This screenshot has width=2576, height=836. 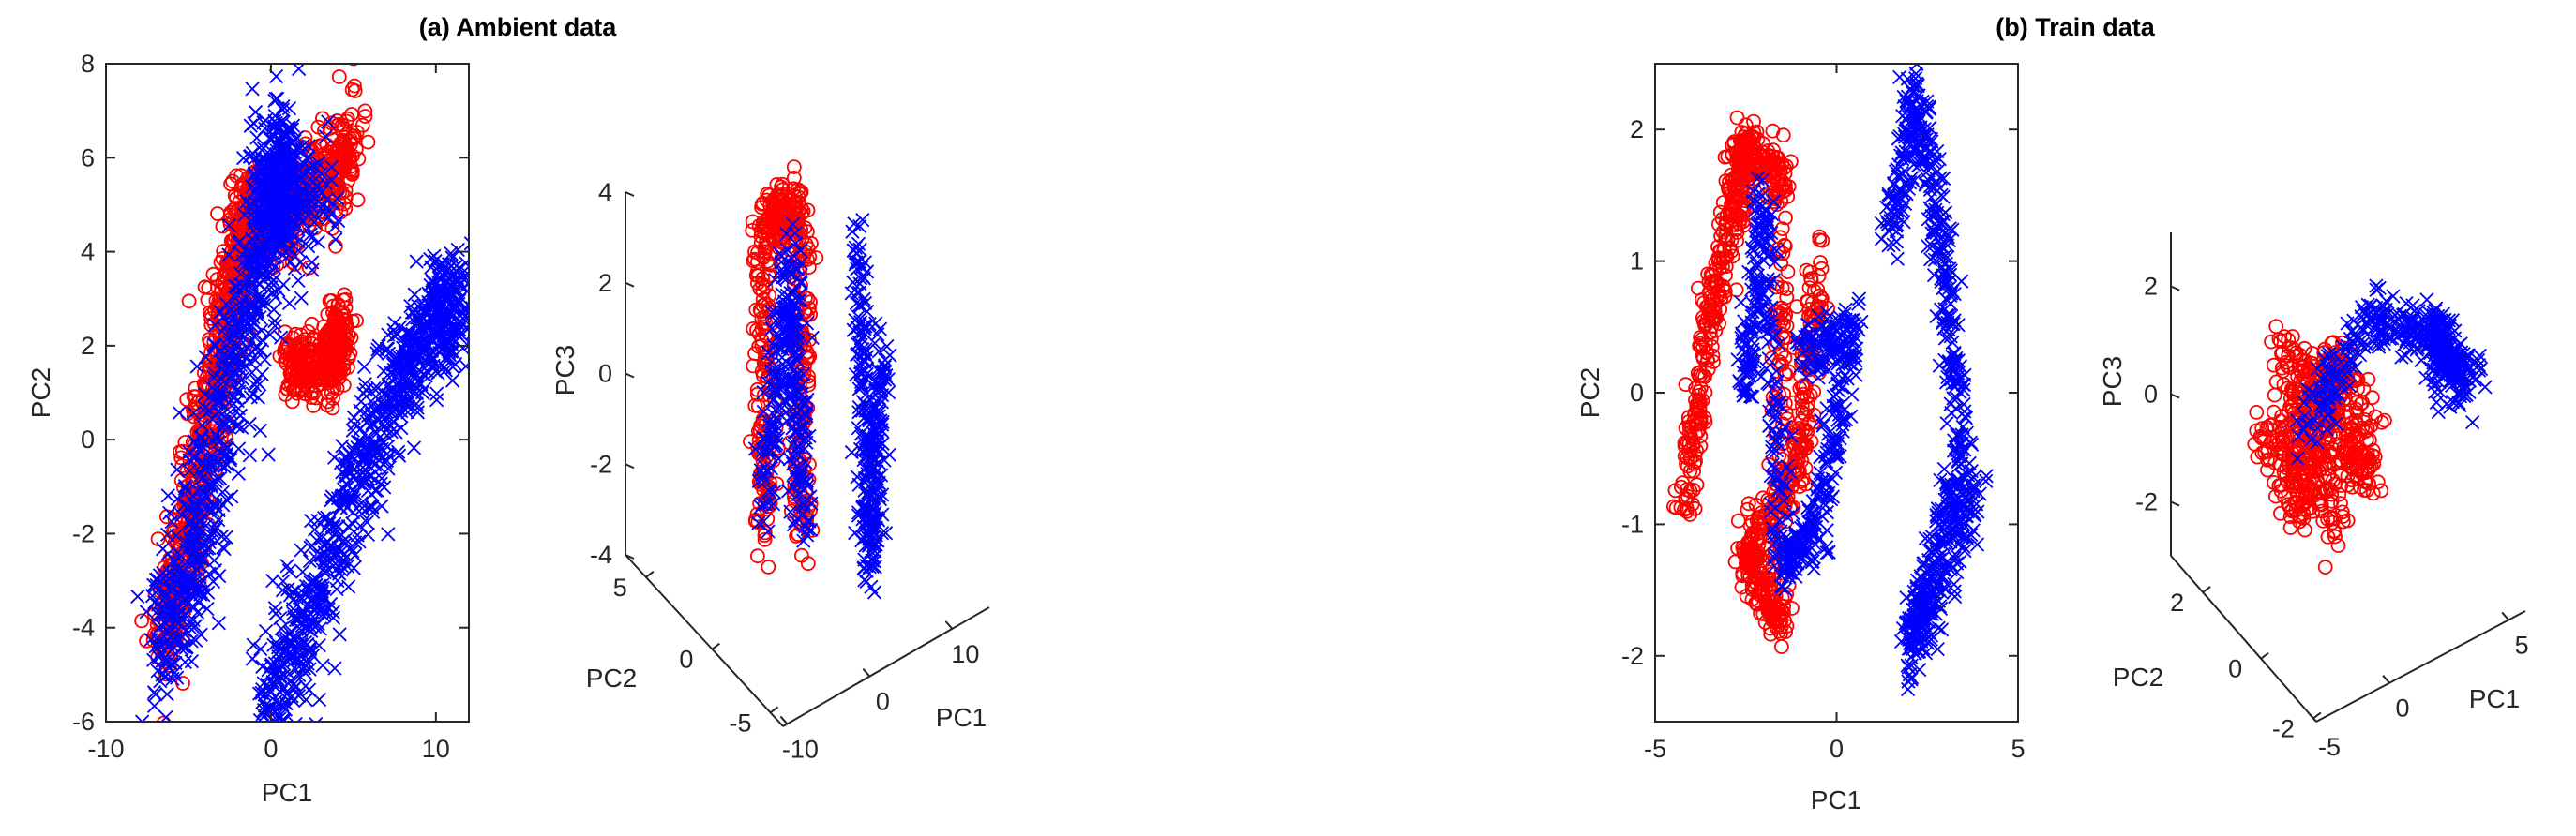 I want to click on x-tick, so click(x=866, y=673).